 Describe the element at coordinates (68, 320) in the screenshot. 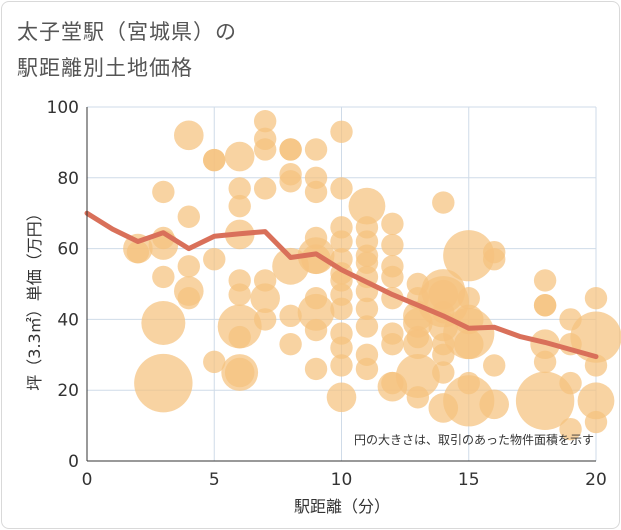

I see `y-tick-label: 40` at that location.